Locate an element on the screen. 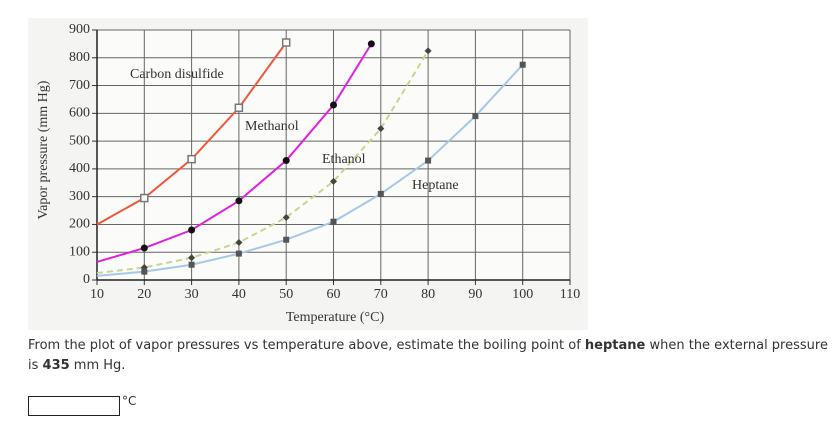  question-substance: heptane is located at coordinates (615, 345).